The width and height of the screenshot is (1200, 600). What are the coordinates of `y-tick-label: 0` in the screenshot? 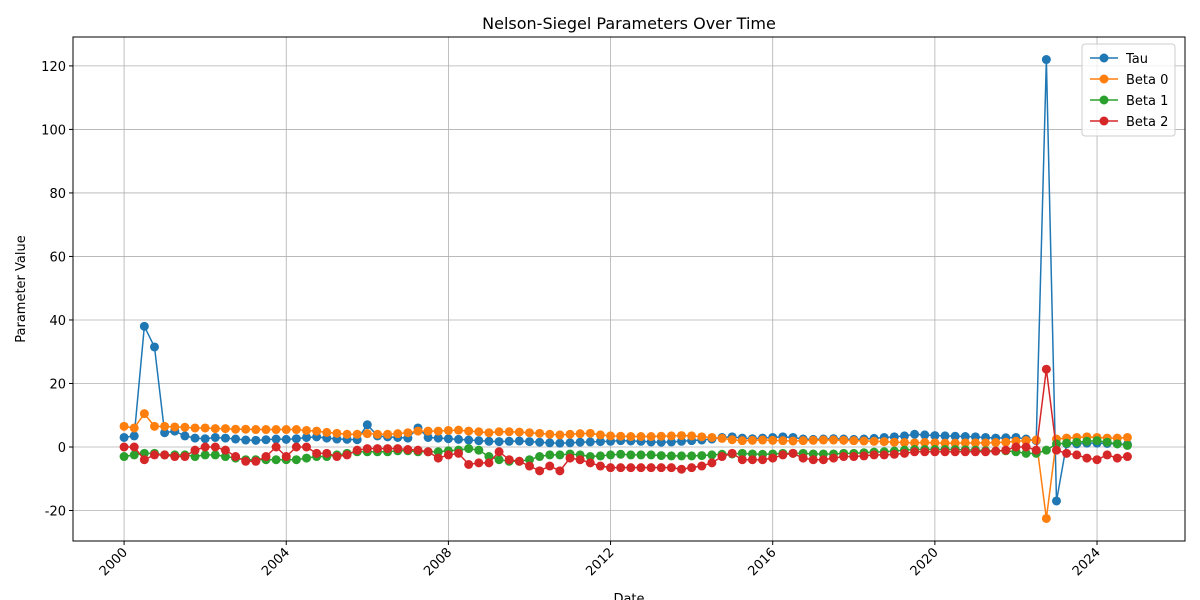 It's located at (62, 448).